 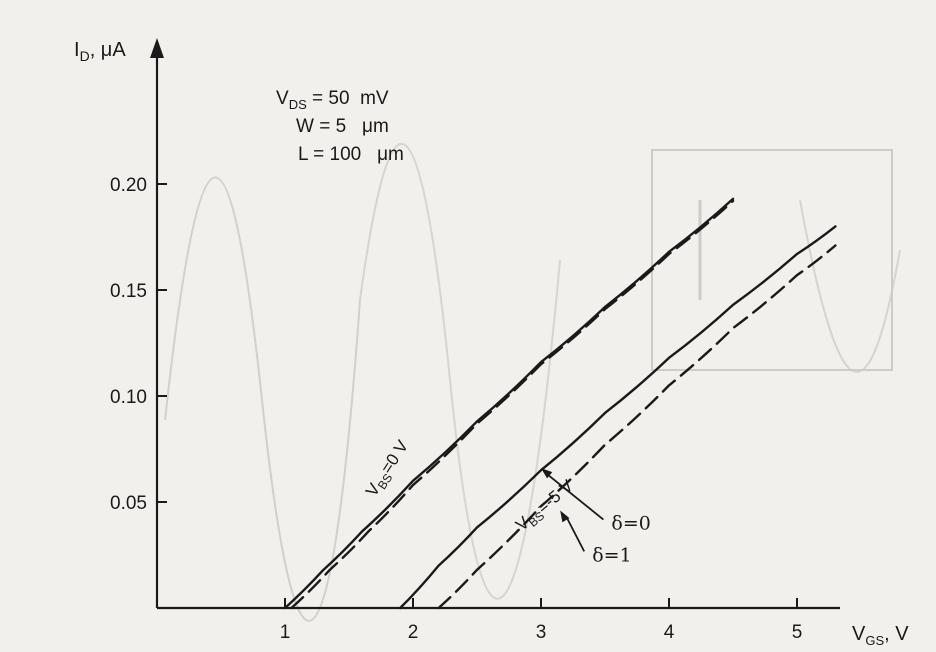 I want to click on param-w: W = 5 μm, so click(x=342, y=126).